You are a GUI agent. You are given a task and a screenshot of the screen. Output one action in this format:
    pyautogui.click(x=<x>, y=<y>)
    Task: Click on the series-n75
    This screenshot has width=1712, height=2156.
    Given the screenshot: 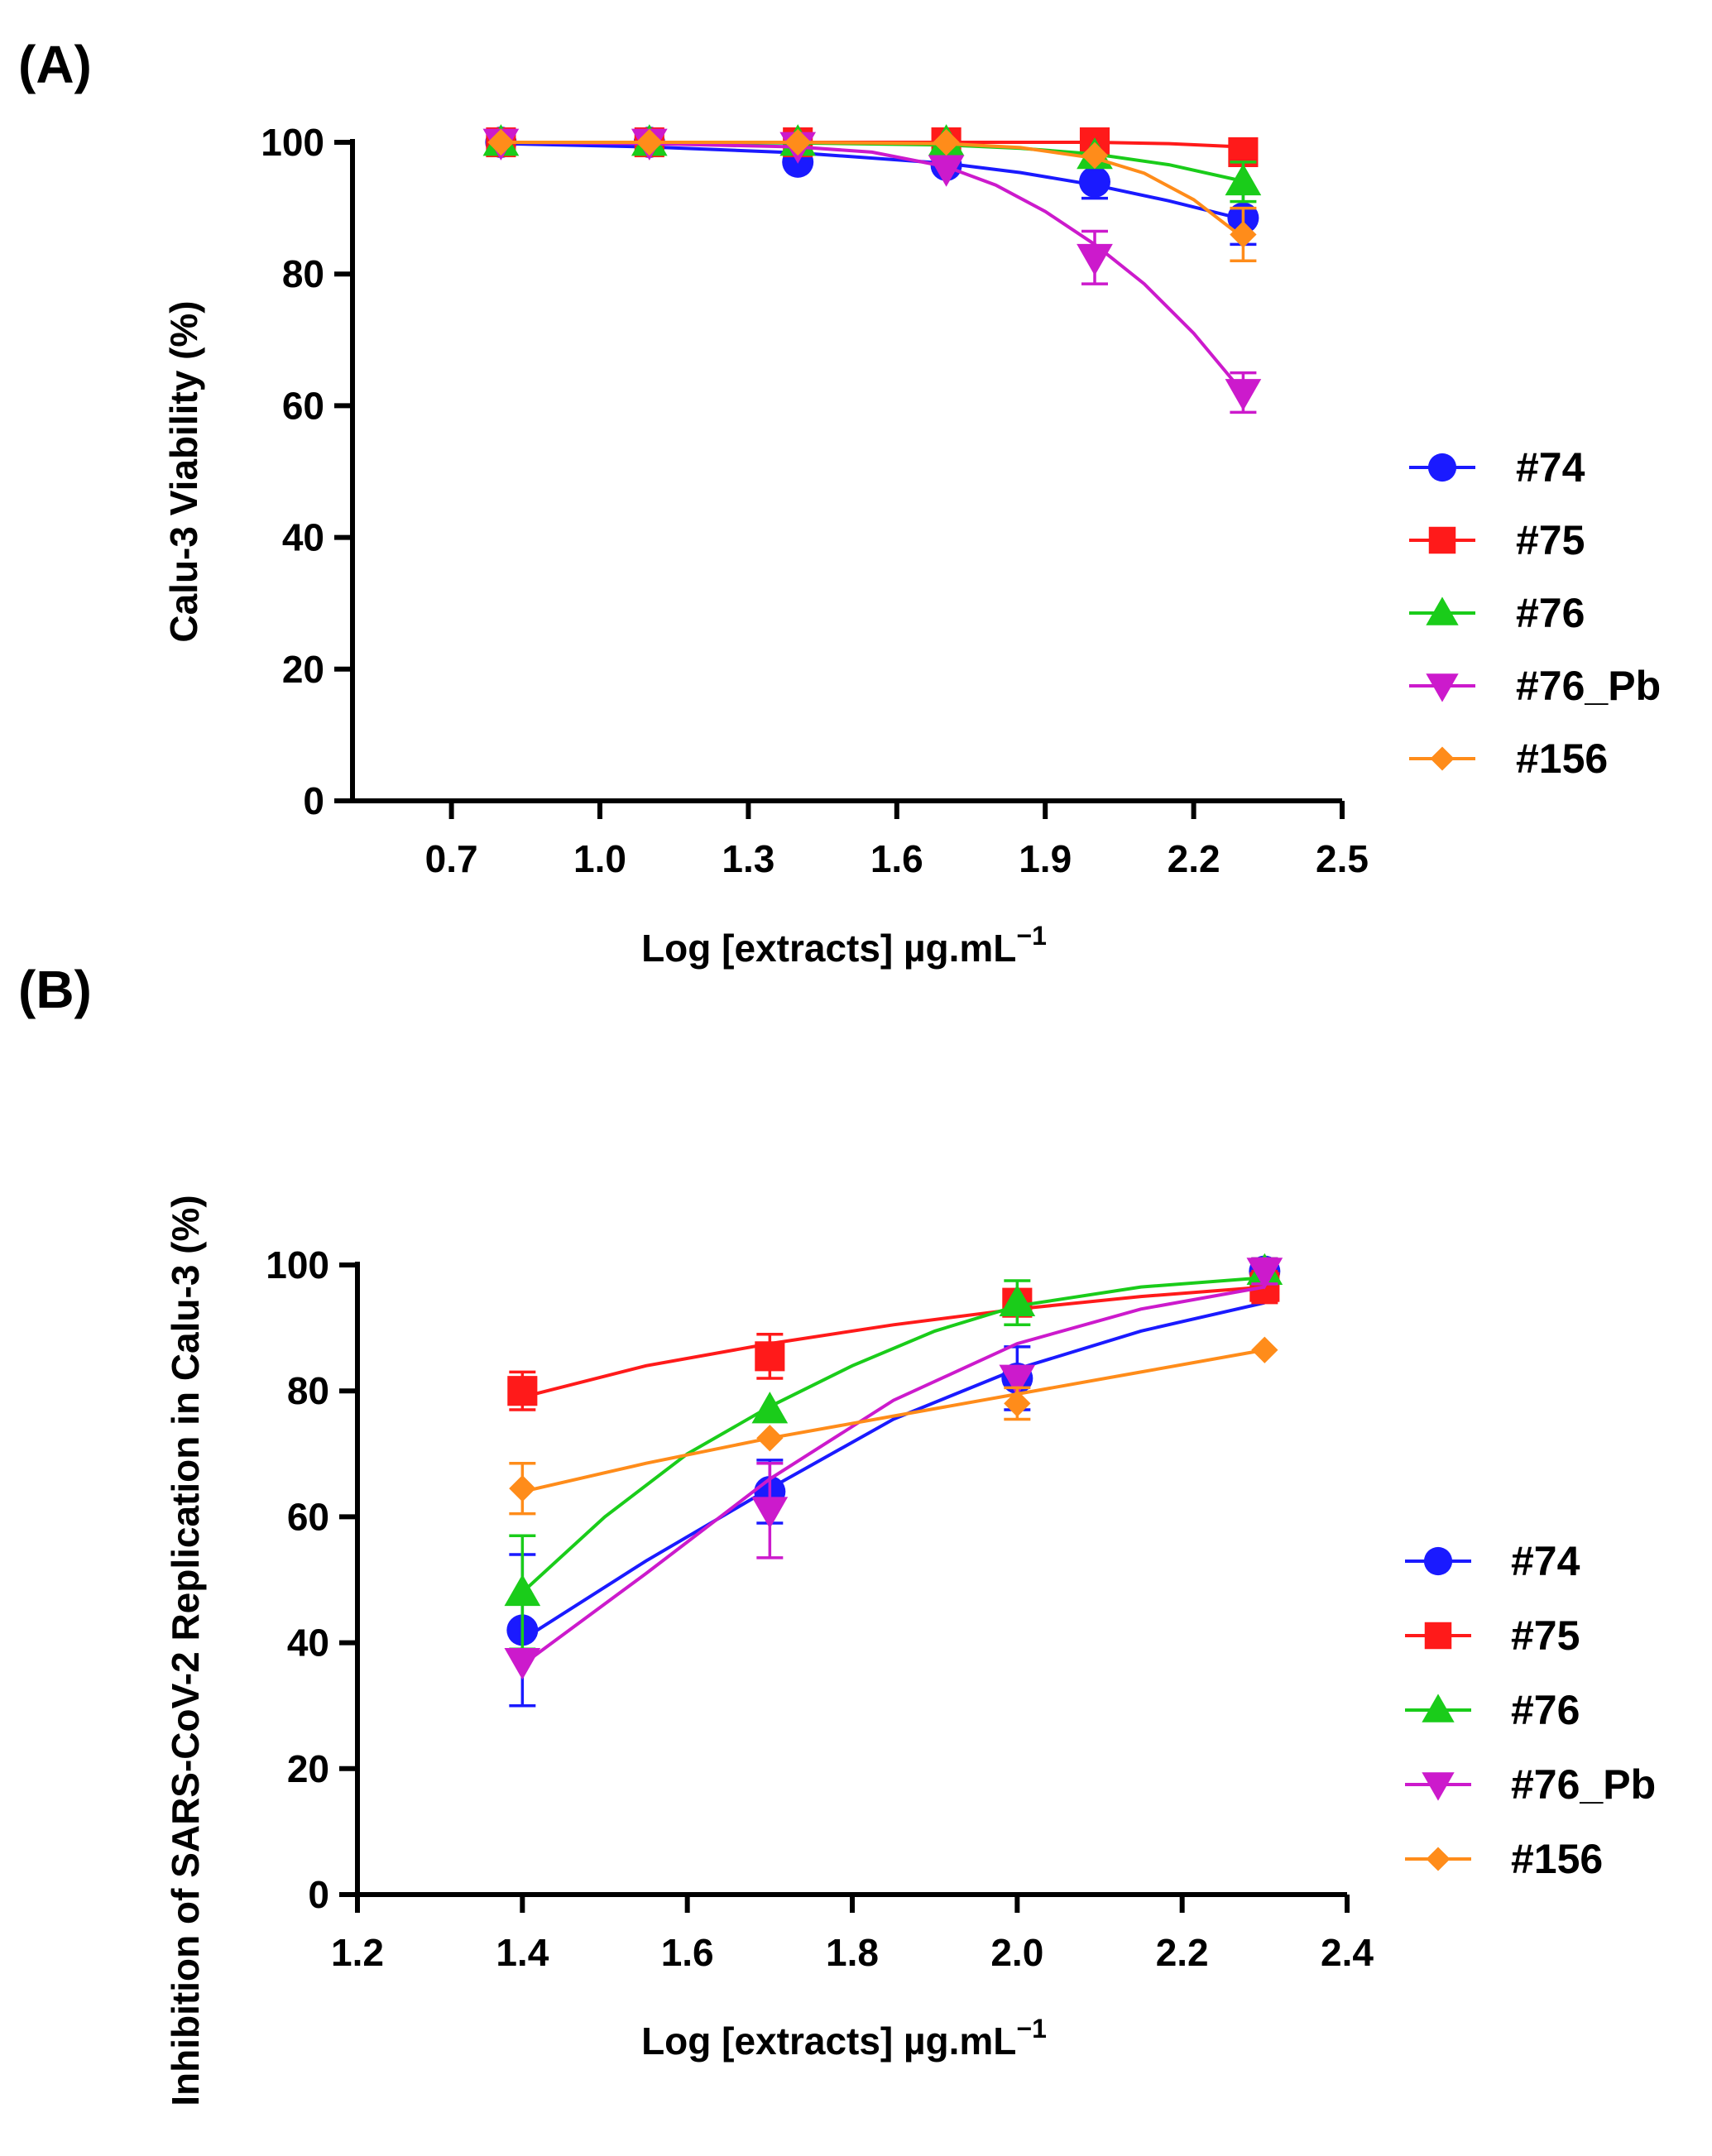 What is the action you would take?
    pyautogui.click(x=894, y=1340)
    